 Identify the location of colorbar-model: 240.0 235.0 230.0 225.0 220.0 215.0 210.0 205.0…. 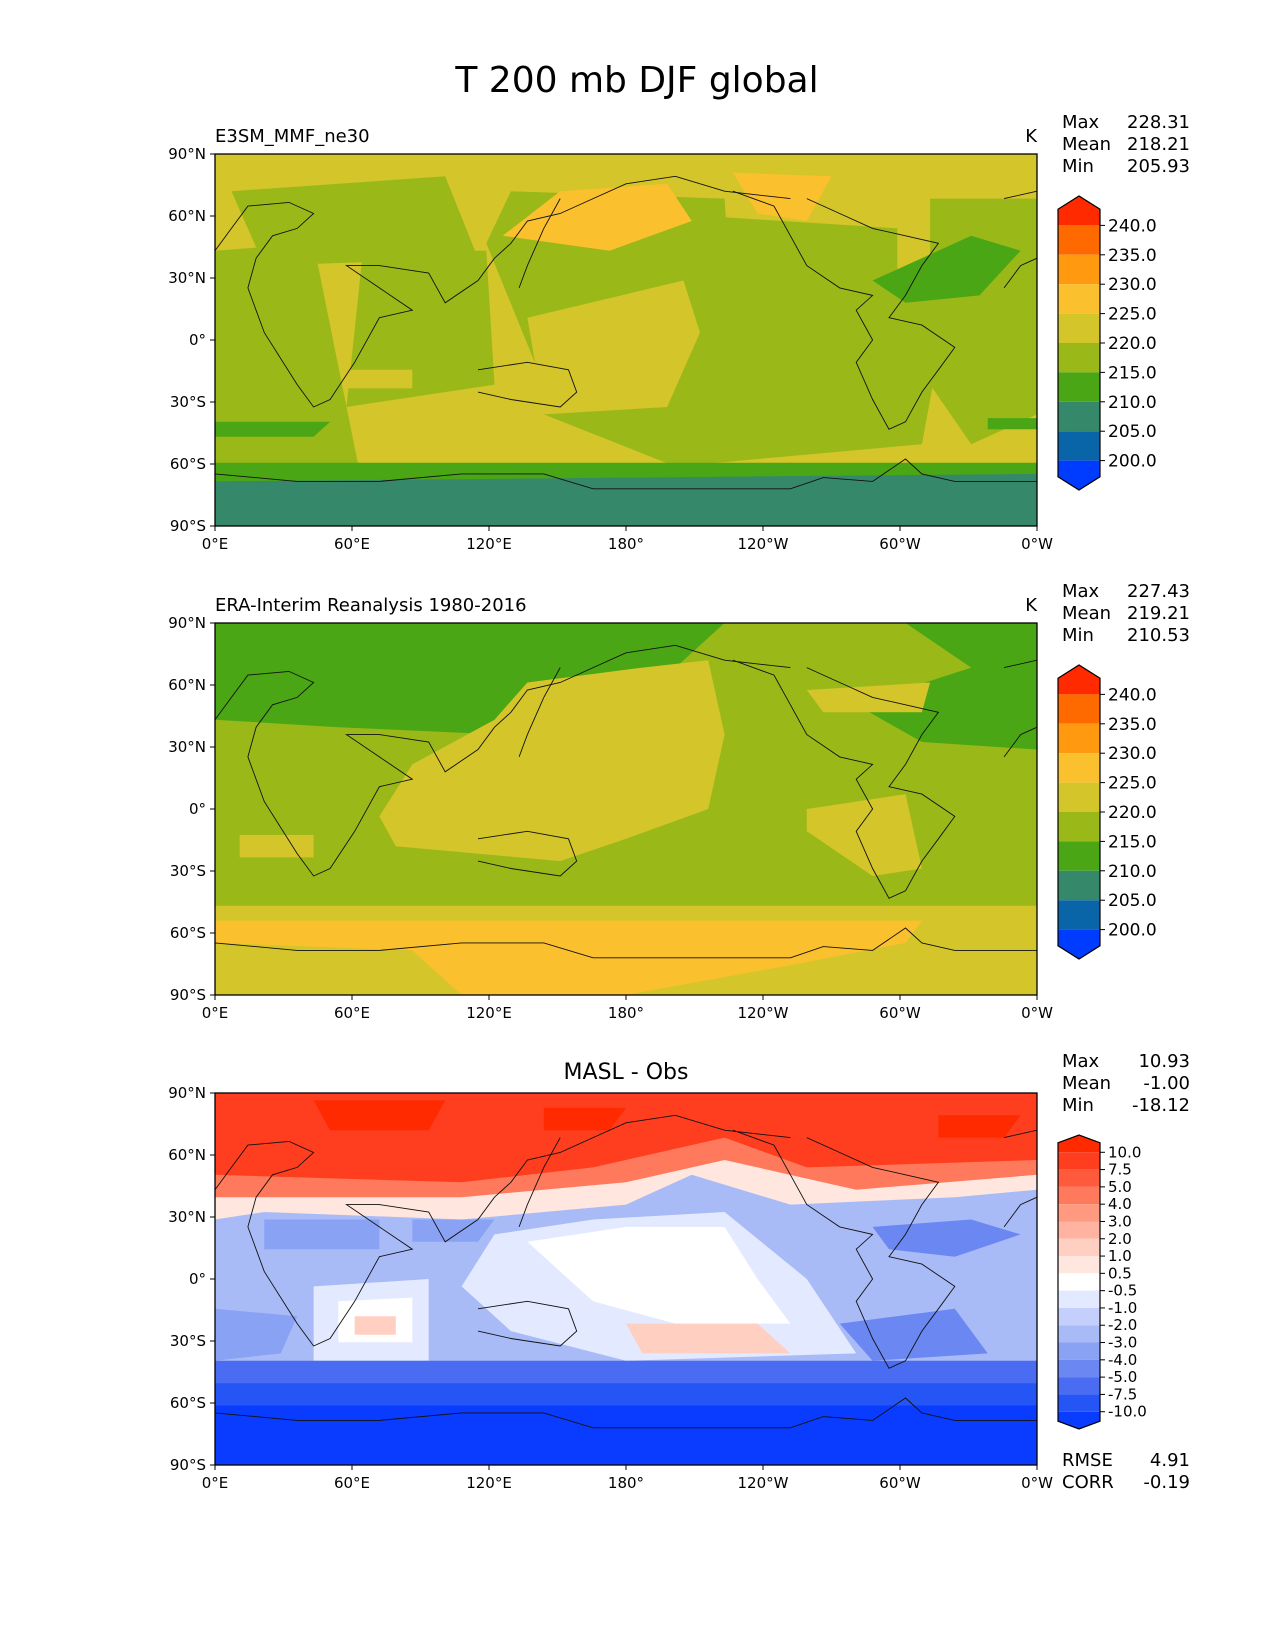
(1107, 343).